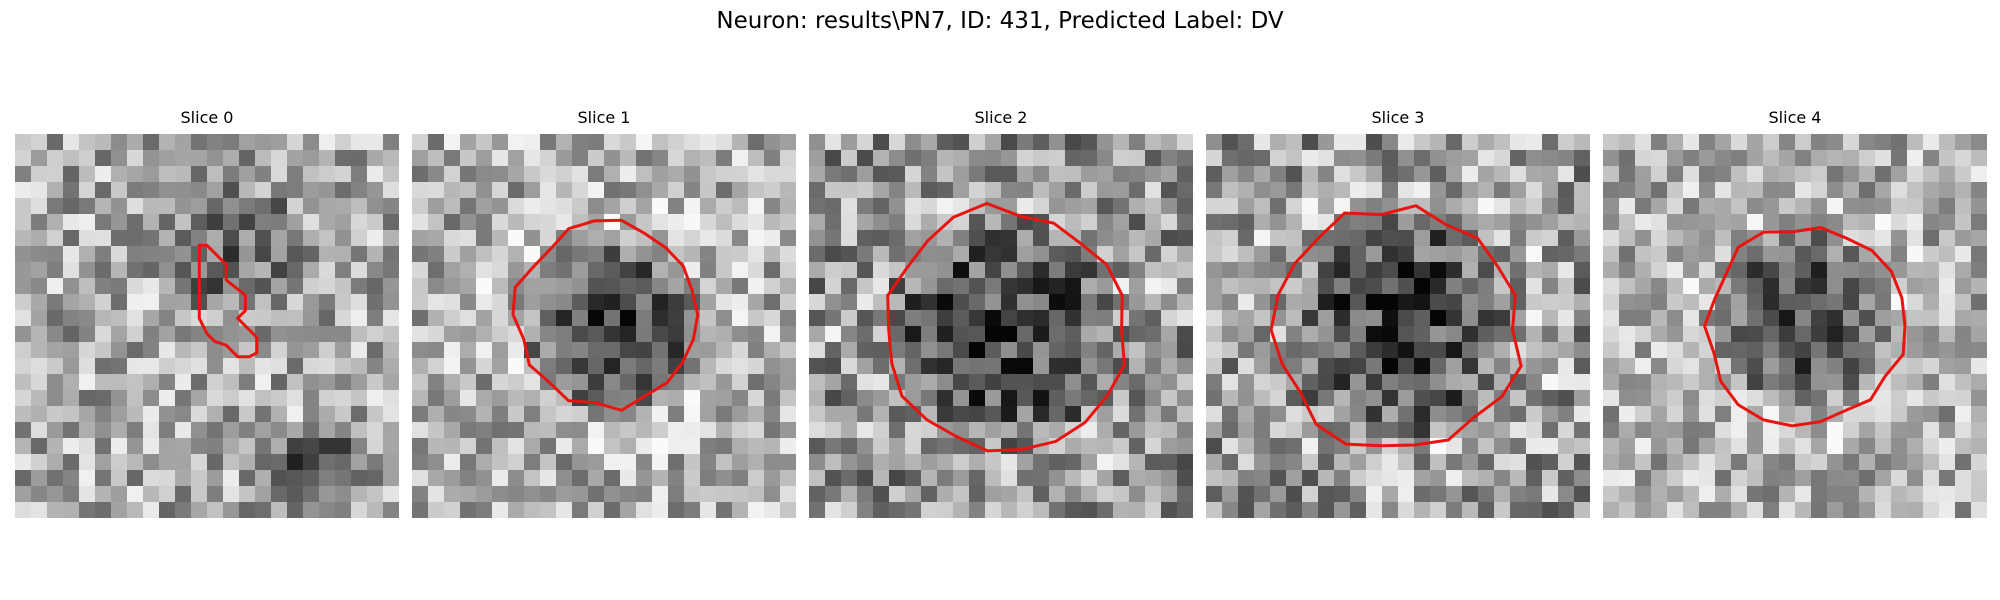 This screenshot has height=600, width=2000. I want to click on slice-title-1: Slice 1, so click(604, 117).